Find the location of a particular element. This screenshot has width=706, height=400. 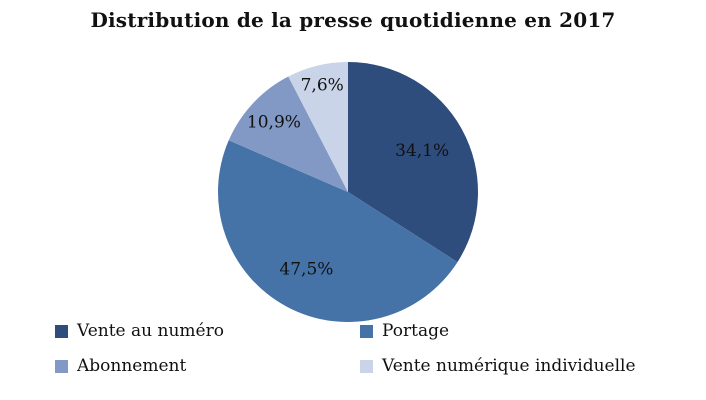

legend-label: Abonnement is located at coordinates (132, 365).